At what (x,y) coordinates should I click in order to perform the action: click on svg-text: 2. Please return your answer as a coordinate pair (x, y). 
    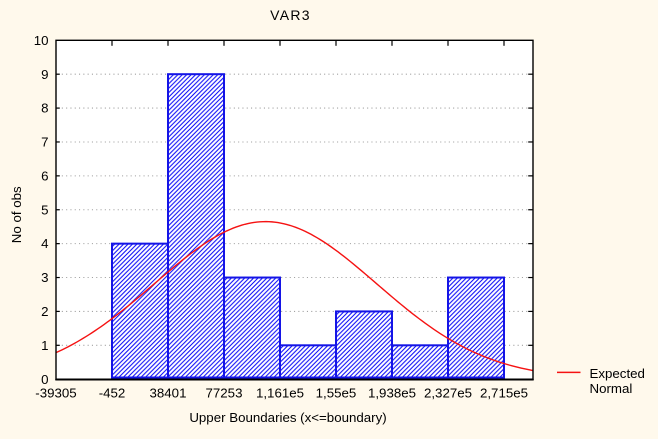
    Looking at the image, I should click on (44, 311).